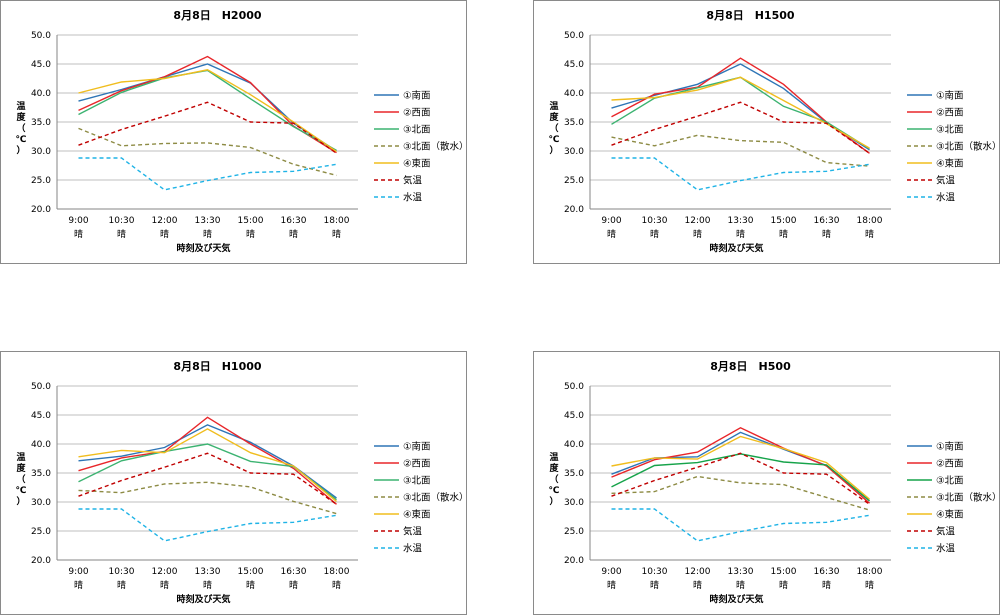 This screenshot has height=615, width=1000. Describe the element at coordinates (78, 221) in the screenshot. I see `x-tick-label: 9:00` at that location.